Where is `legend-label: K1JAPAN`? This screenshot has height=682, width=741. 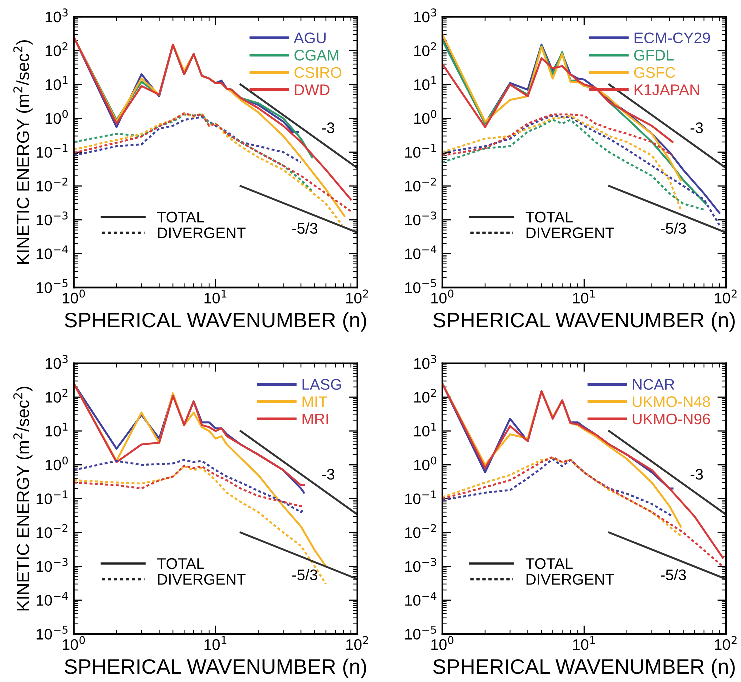 legend-label: K1JAPAN is located at coordinates (667, 90).